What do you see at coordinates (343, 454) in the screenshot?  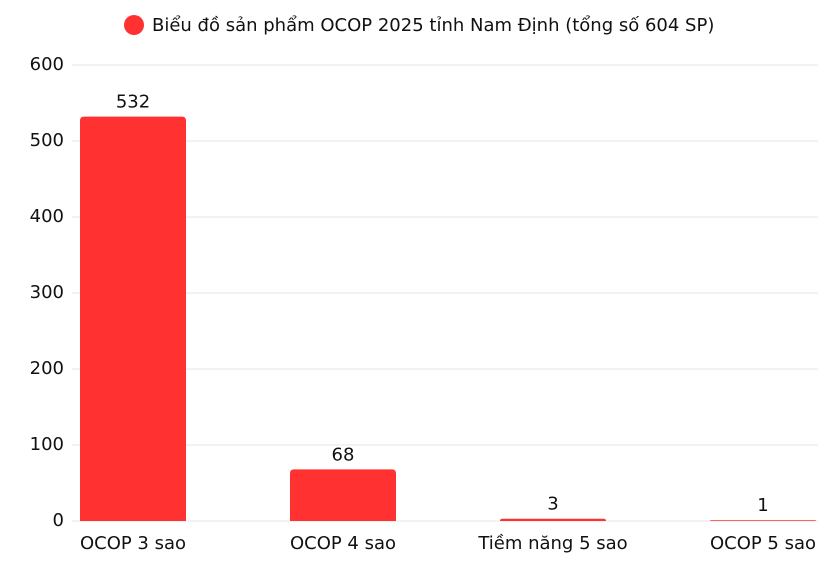 I see `value-label: 68` at bounding box center [343, 454].